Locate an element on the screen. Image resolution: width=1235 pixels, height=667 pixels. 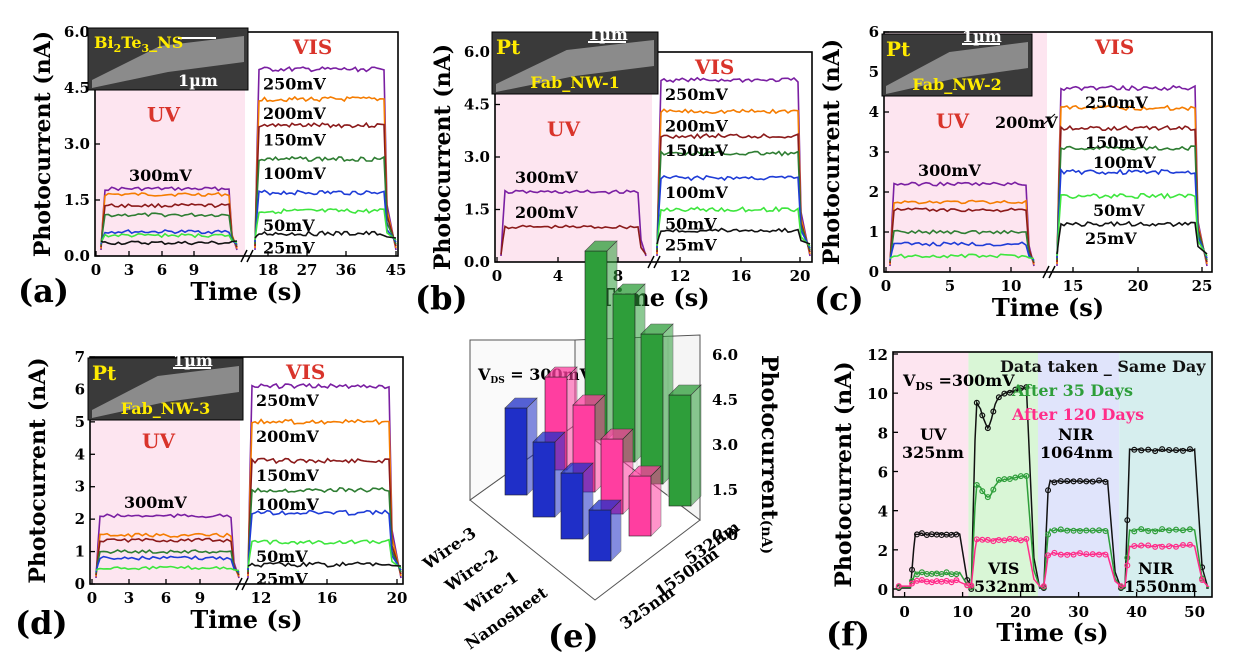
y-tick-label: 1 is located at coordinates (874, 232).